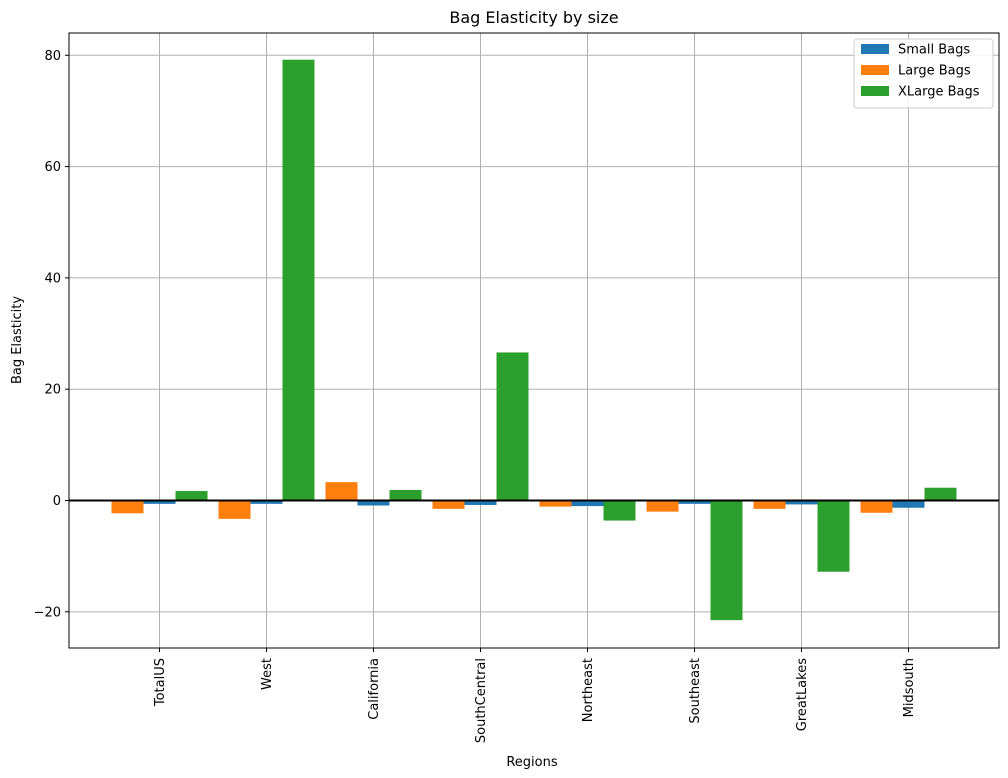 The width and height of the screenshot is (1008, 778). Describe the element at coordinates (52, 278) in the screenshot. I see `y-tick-label: 40` at that location.